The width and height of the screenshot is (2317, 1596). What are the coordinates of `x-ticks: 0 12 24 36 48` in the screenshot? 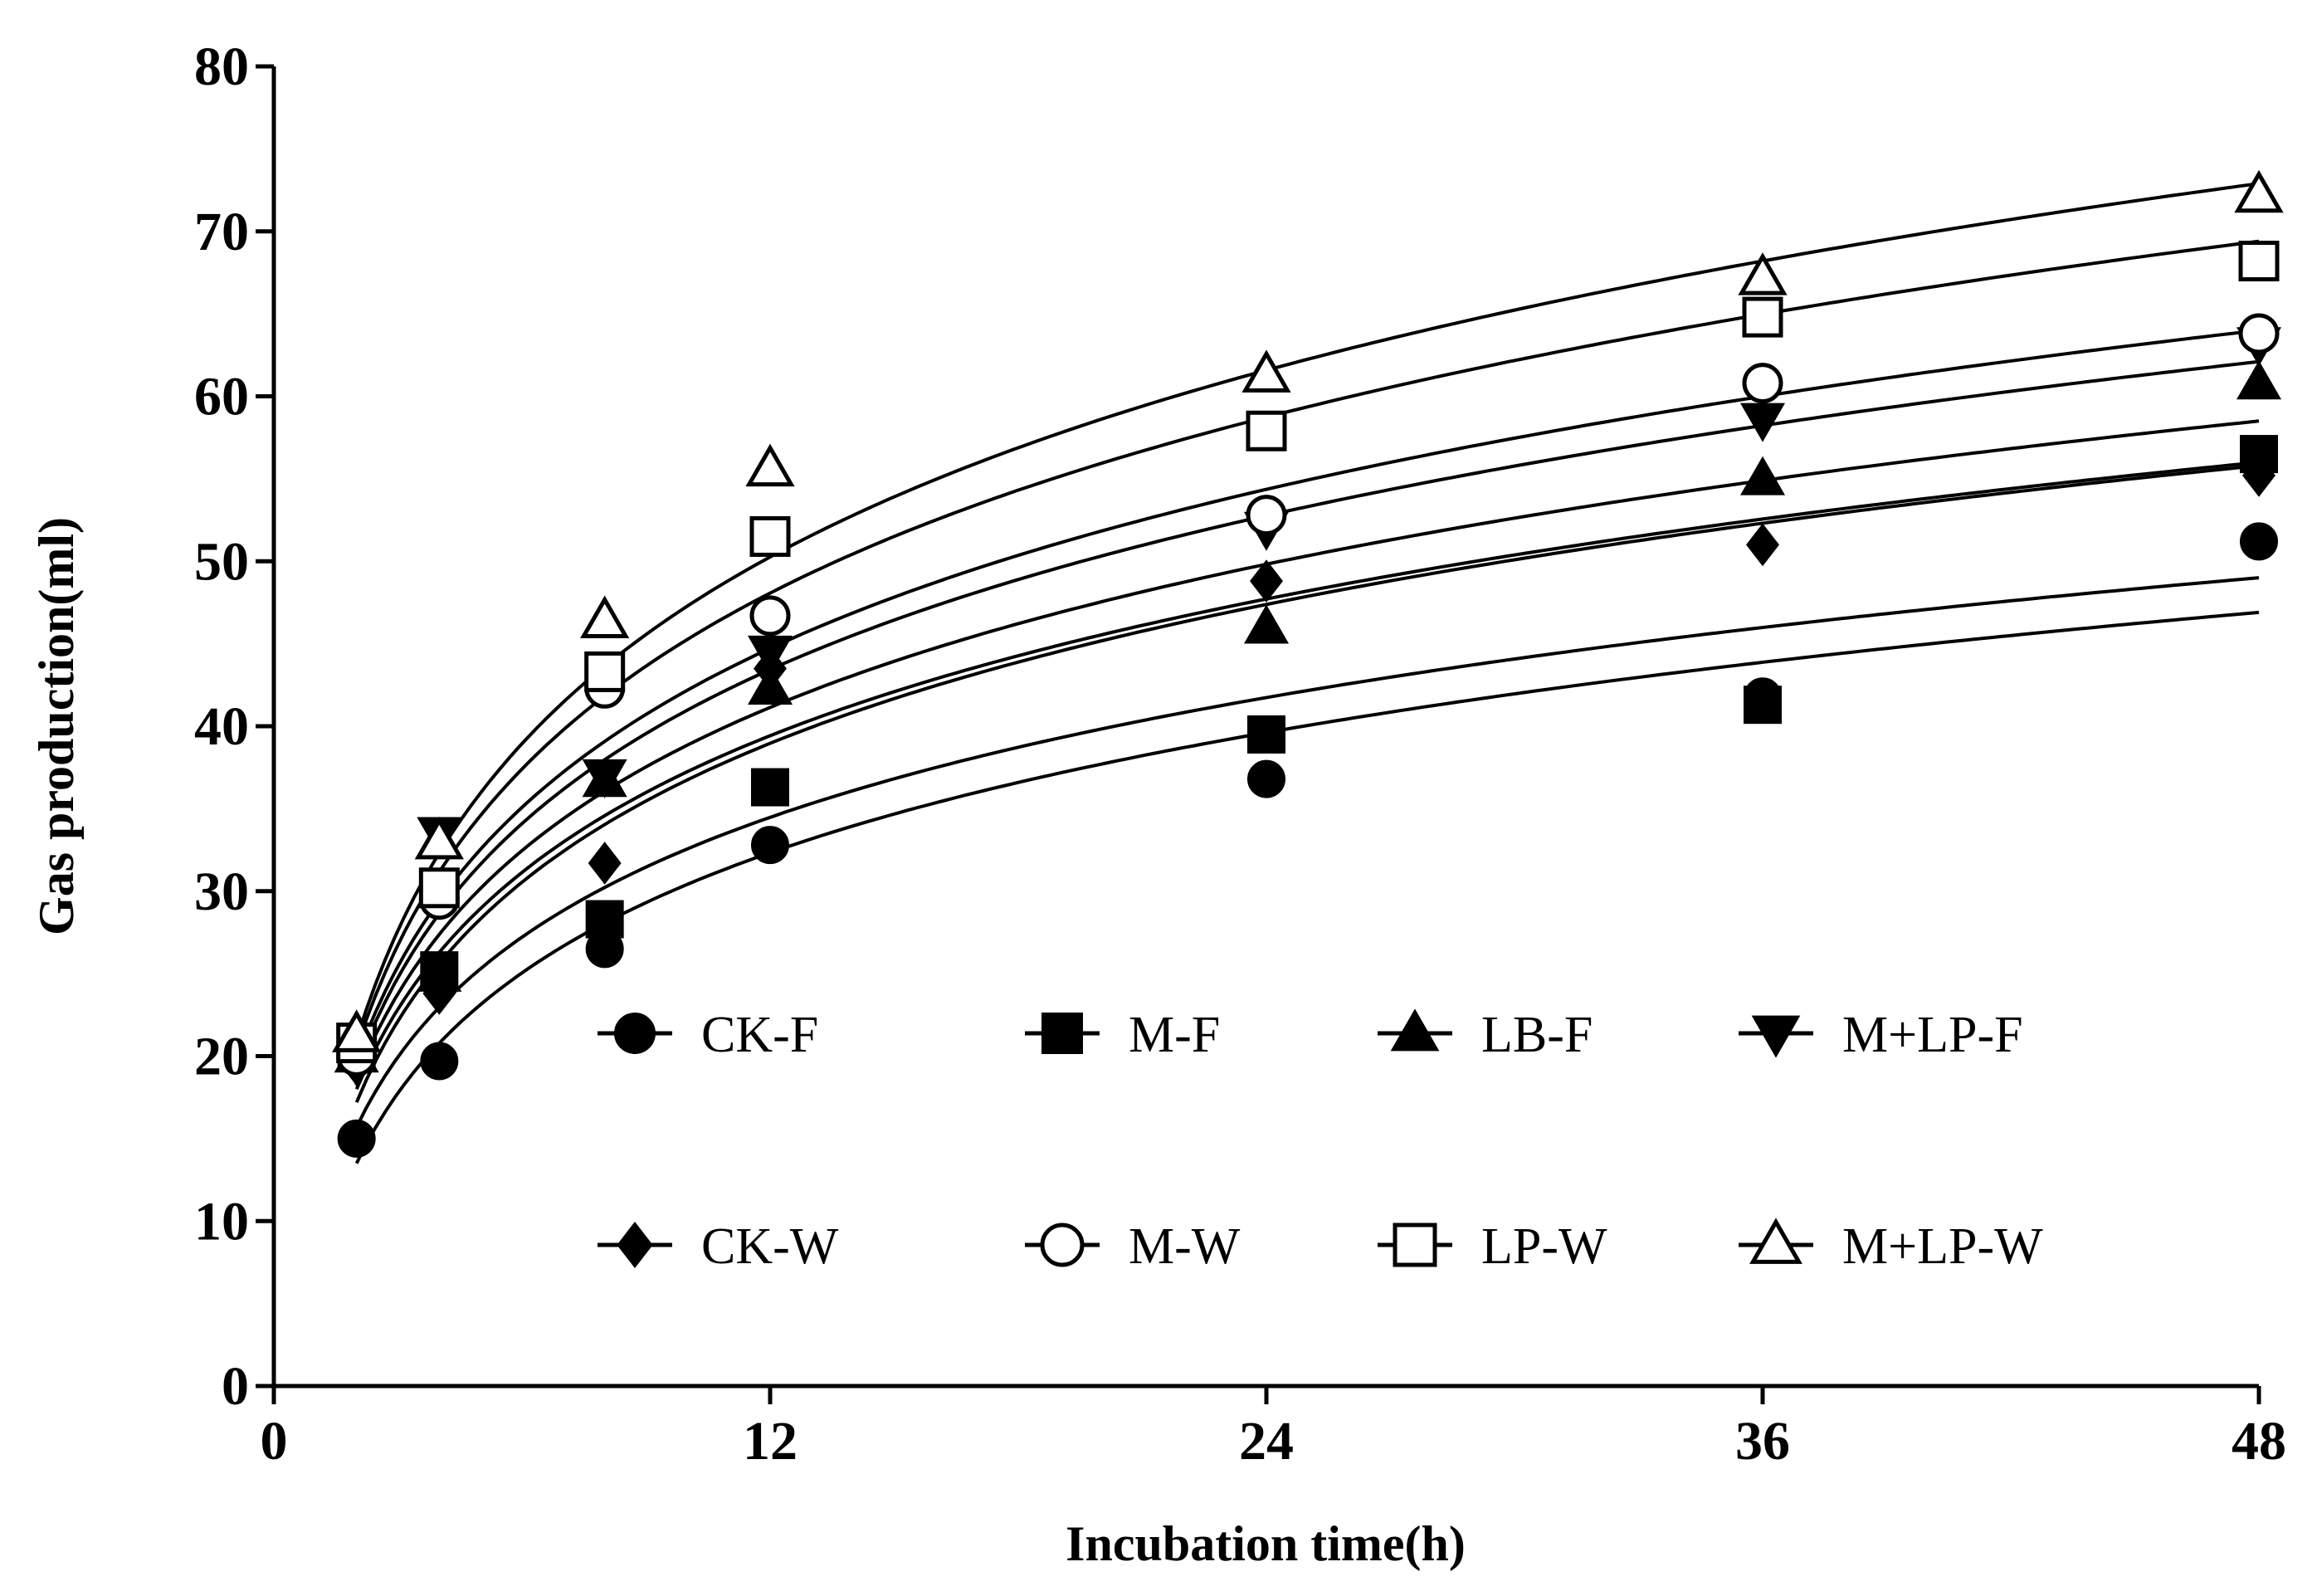 It's located at (1273, 1429).